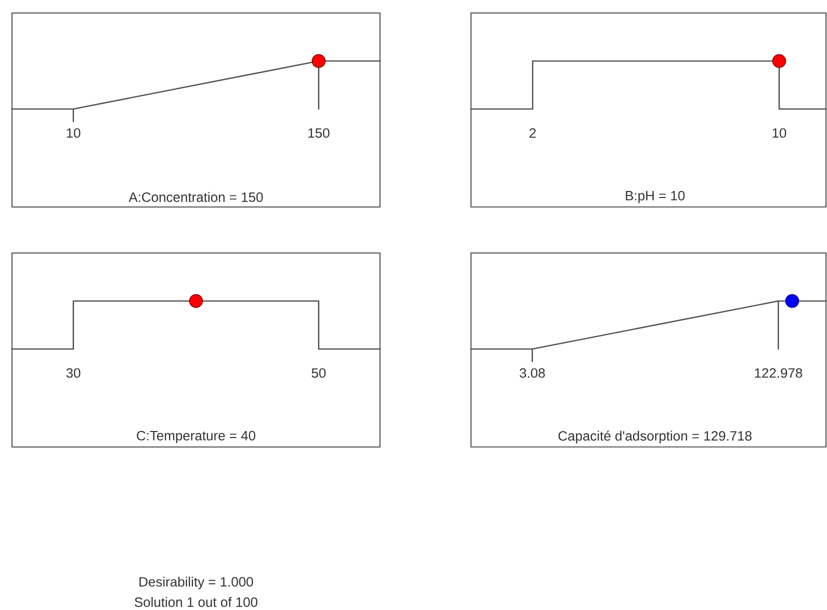 The height and width of the screenshot is (610, 827). What do you see at coordinates (533, 133) in the screenshot?
I see `x-tick-label: 2` at bounding box center [533, 133].